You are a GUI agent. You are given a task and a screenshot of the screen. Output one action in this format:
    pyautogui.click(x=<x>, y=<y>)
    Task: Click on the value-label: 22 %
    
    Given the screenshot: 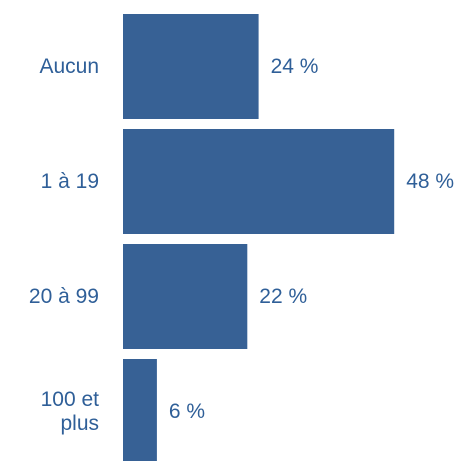 What is the action you would take?
    pyautogui.click(x=283, y=296)
    